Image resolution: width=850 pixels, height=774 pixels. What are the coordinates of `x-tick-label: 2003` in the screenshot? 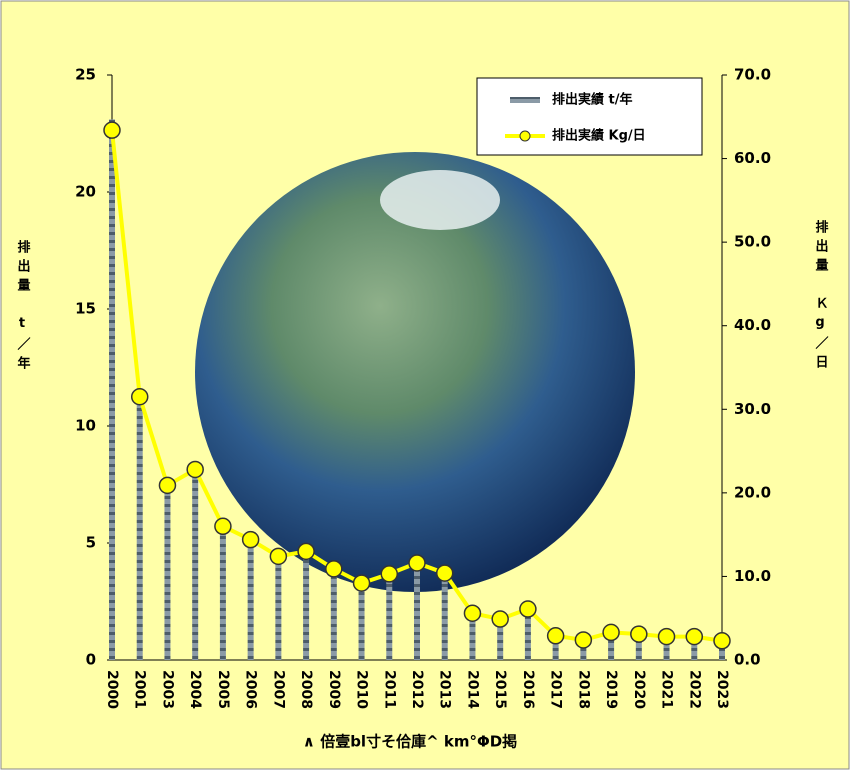 It's located at (167, 689).